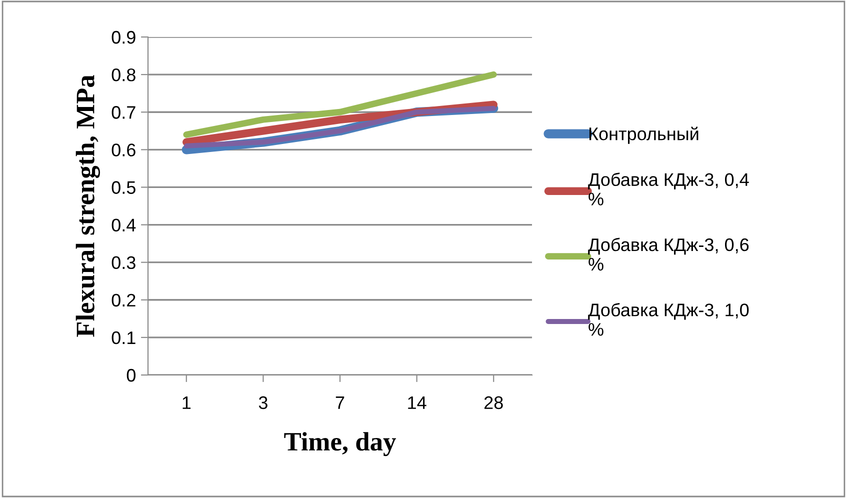  Describe the element at coordinates (668, 189) in the screenshot. I see `legend-label: Добавка КДж-3, 0,4 %` at that location.